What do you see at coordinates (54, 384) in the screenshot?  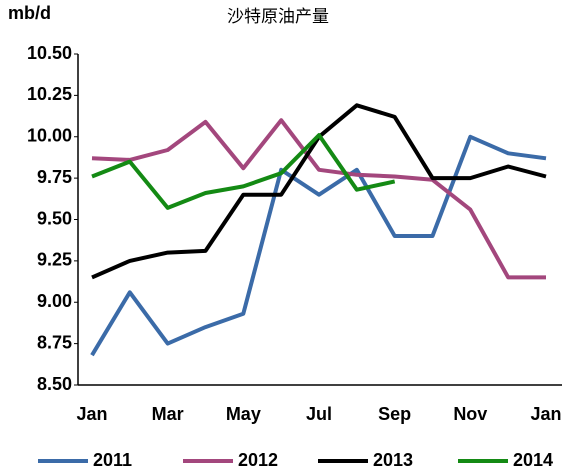 I see `y-tick-label: 8.50` at bounding box center [54, 384].